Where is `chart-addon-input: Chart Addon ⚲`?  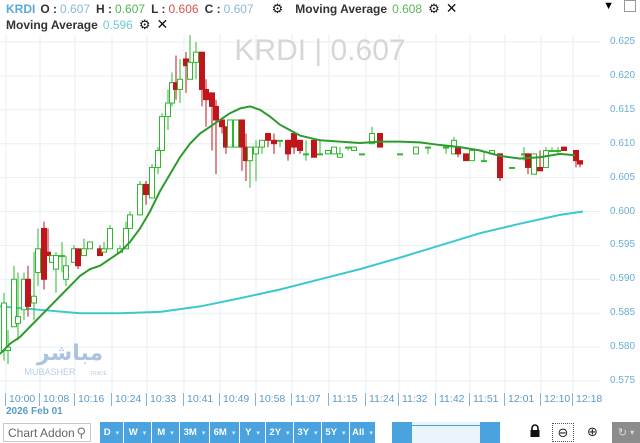 chart-addon-input: Chart Addon ⚲ is located at coordinates (47, 432).